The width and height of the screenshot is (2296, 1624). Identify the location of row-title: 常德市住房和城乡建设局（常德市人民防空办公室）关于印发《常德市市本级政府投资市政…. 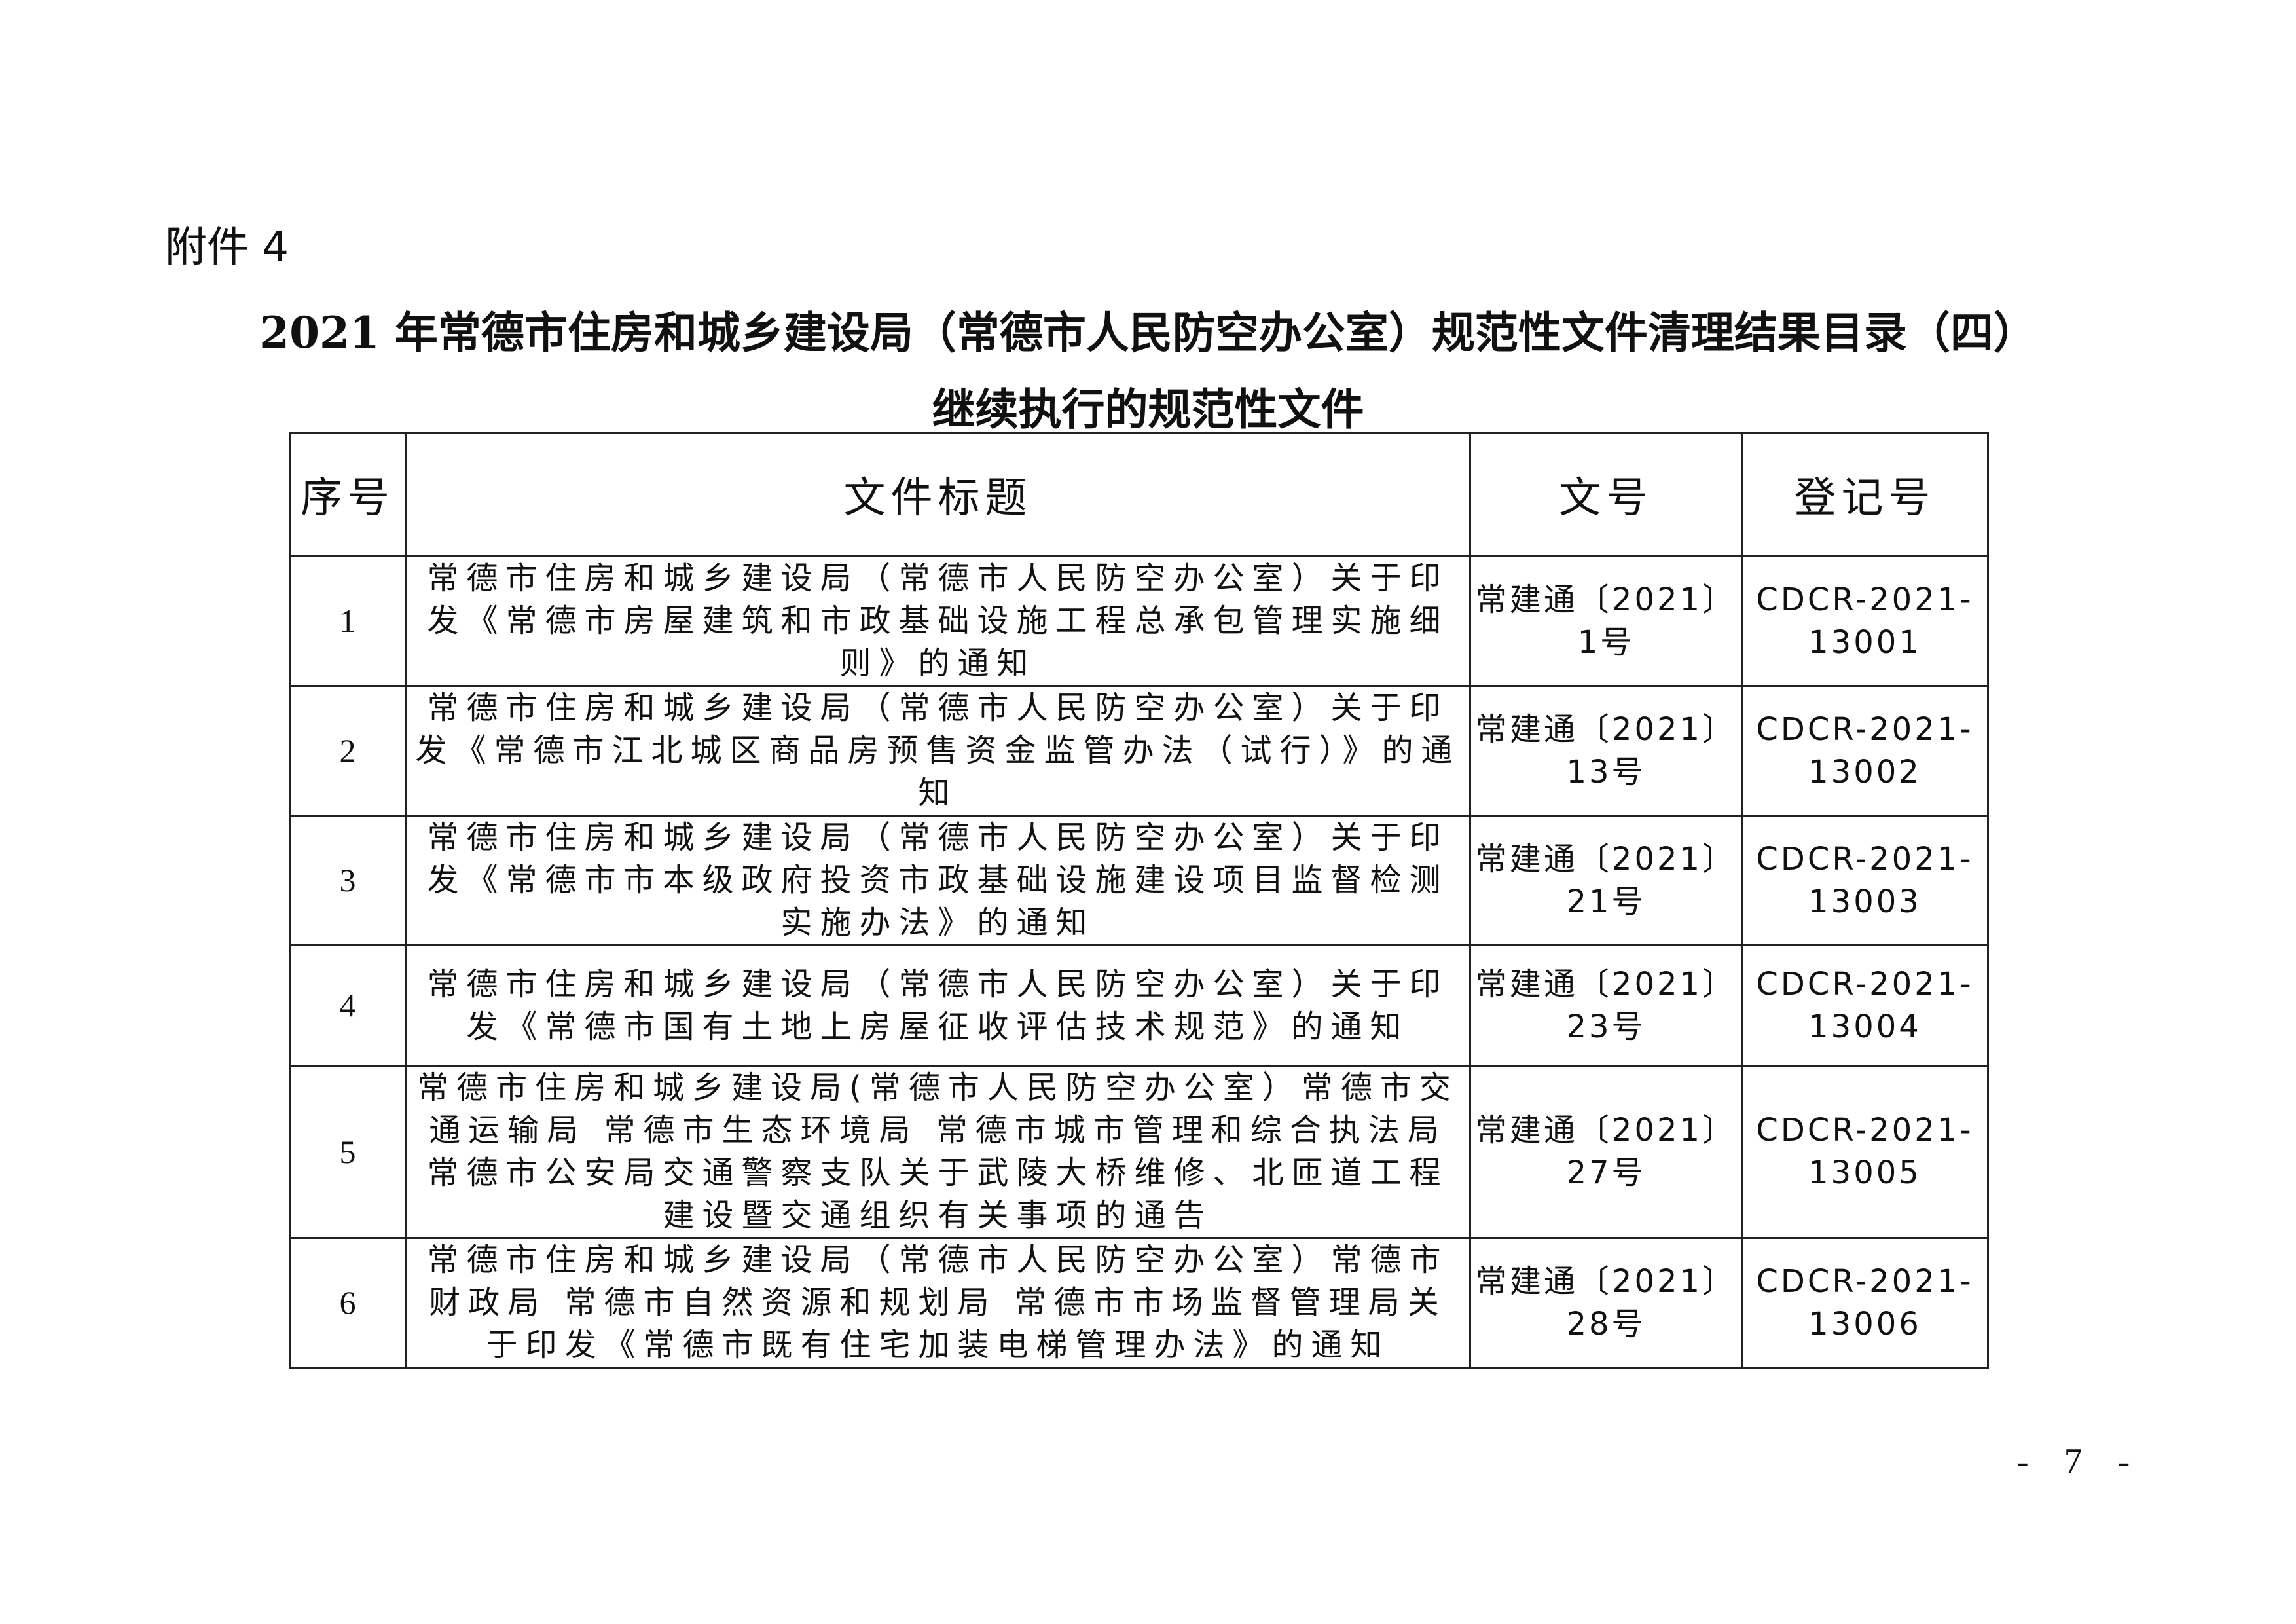
(938, 880).